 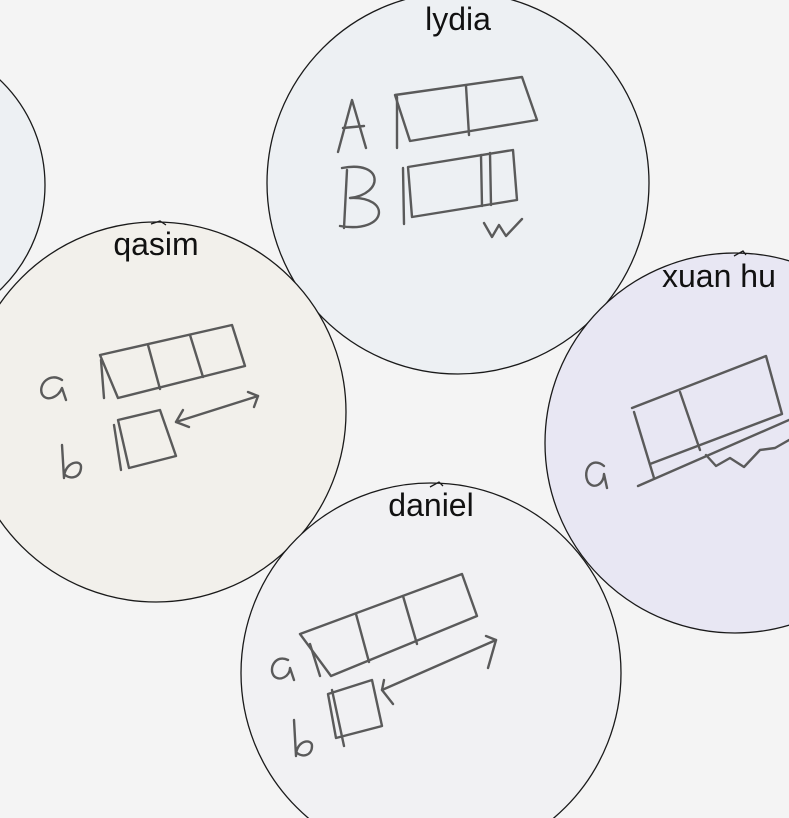 I want to click on xuan-tick, so click(x=740, y=253).